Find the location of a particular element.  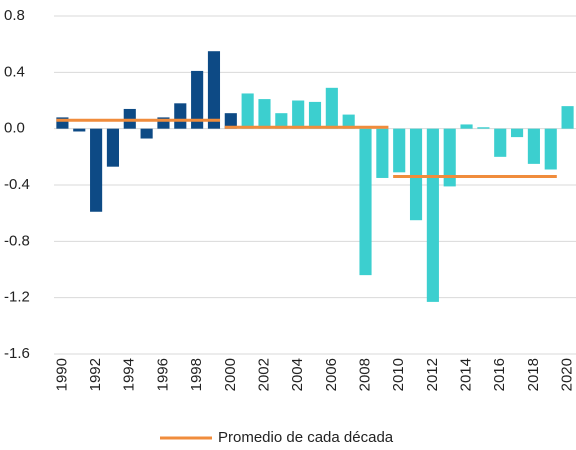

x-tick-label: 2010 is located at coordinates (398, 374).